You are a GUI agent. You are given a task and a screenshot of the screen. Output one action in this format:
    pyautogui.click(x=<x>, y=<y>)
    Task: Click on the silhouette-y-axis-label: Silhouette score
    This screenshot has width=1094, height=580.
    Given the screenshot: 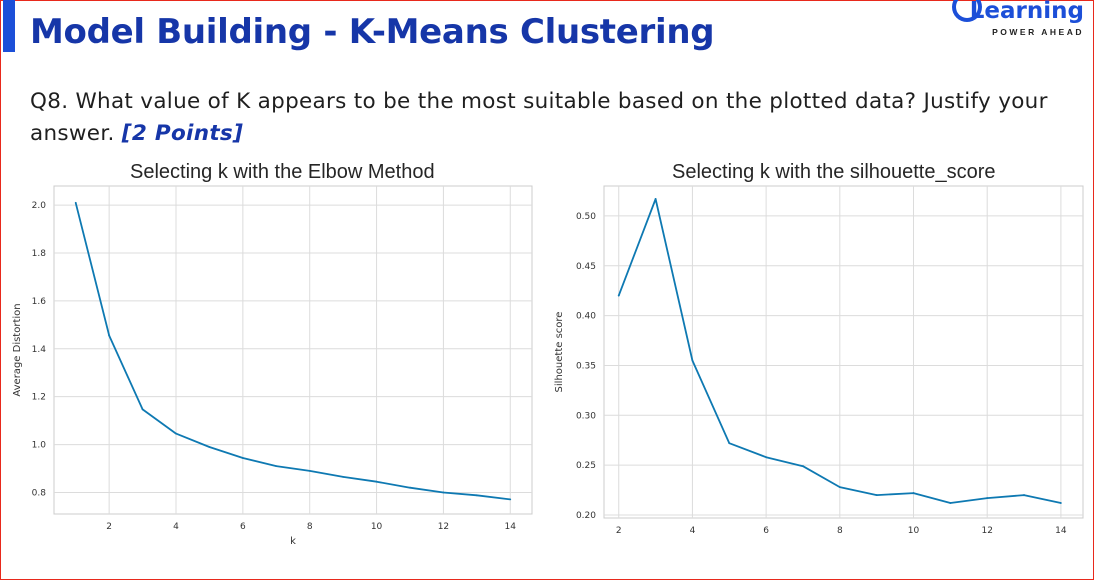 What is the action you would take?
    pyautogui.click(x=559, y=352)
    